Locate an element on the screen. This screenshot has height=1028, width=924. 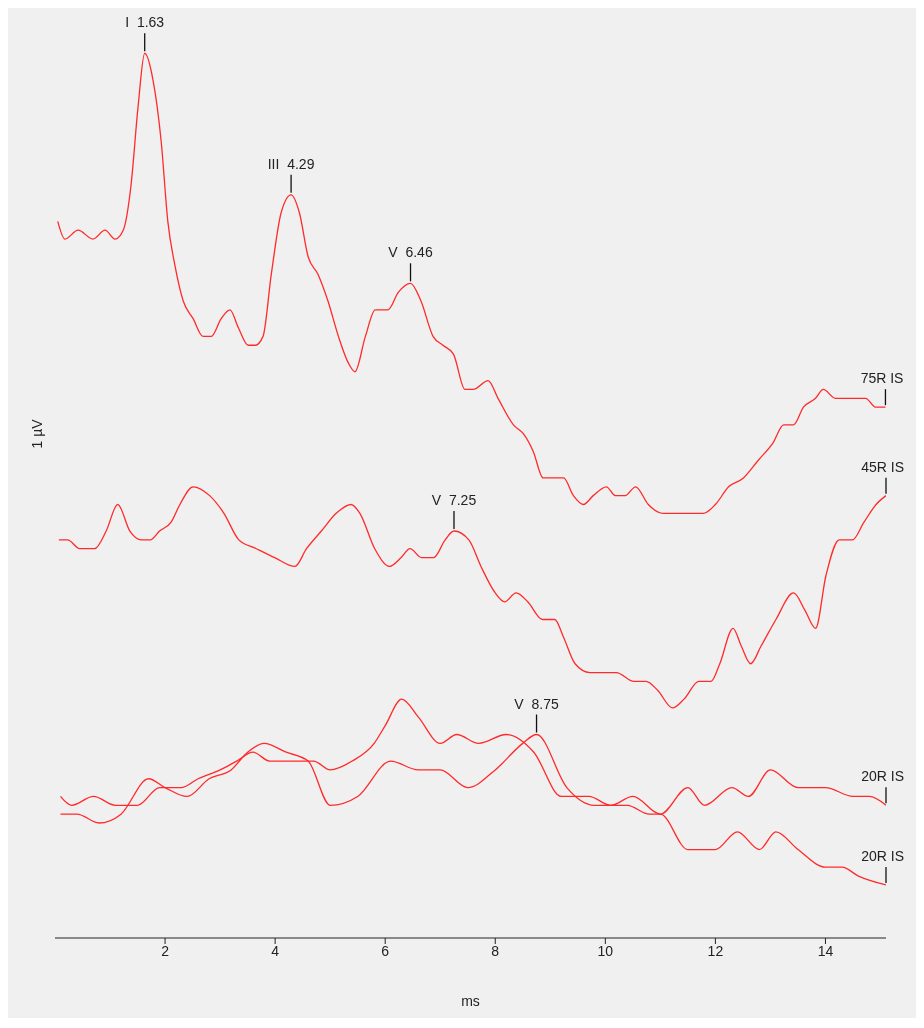
x-tick-label: 2 is located at coordinates (165, 950).